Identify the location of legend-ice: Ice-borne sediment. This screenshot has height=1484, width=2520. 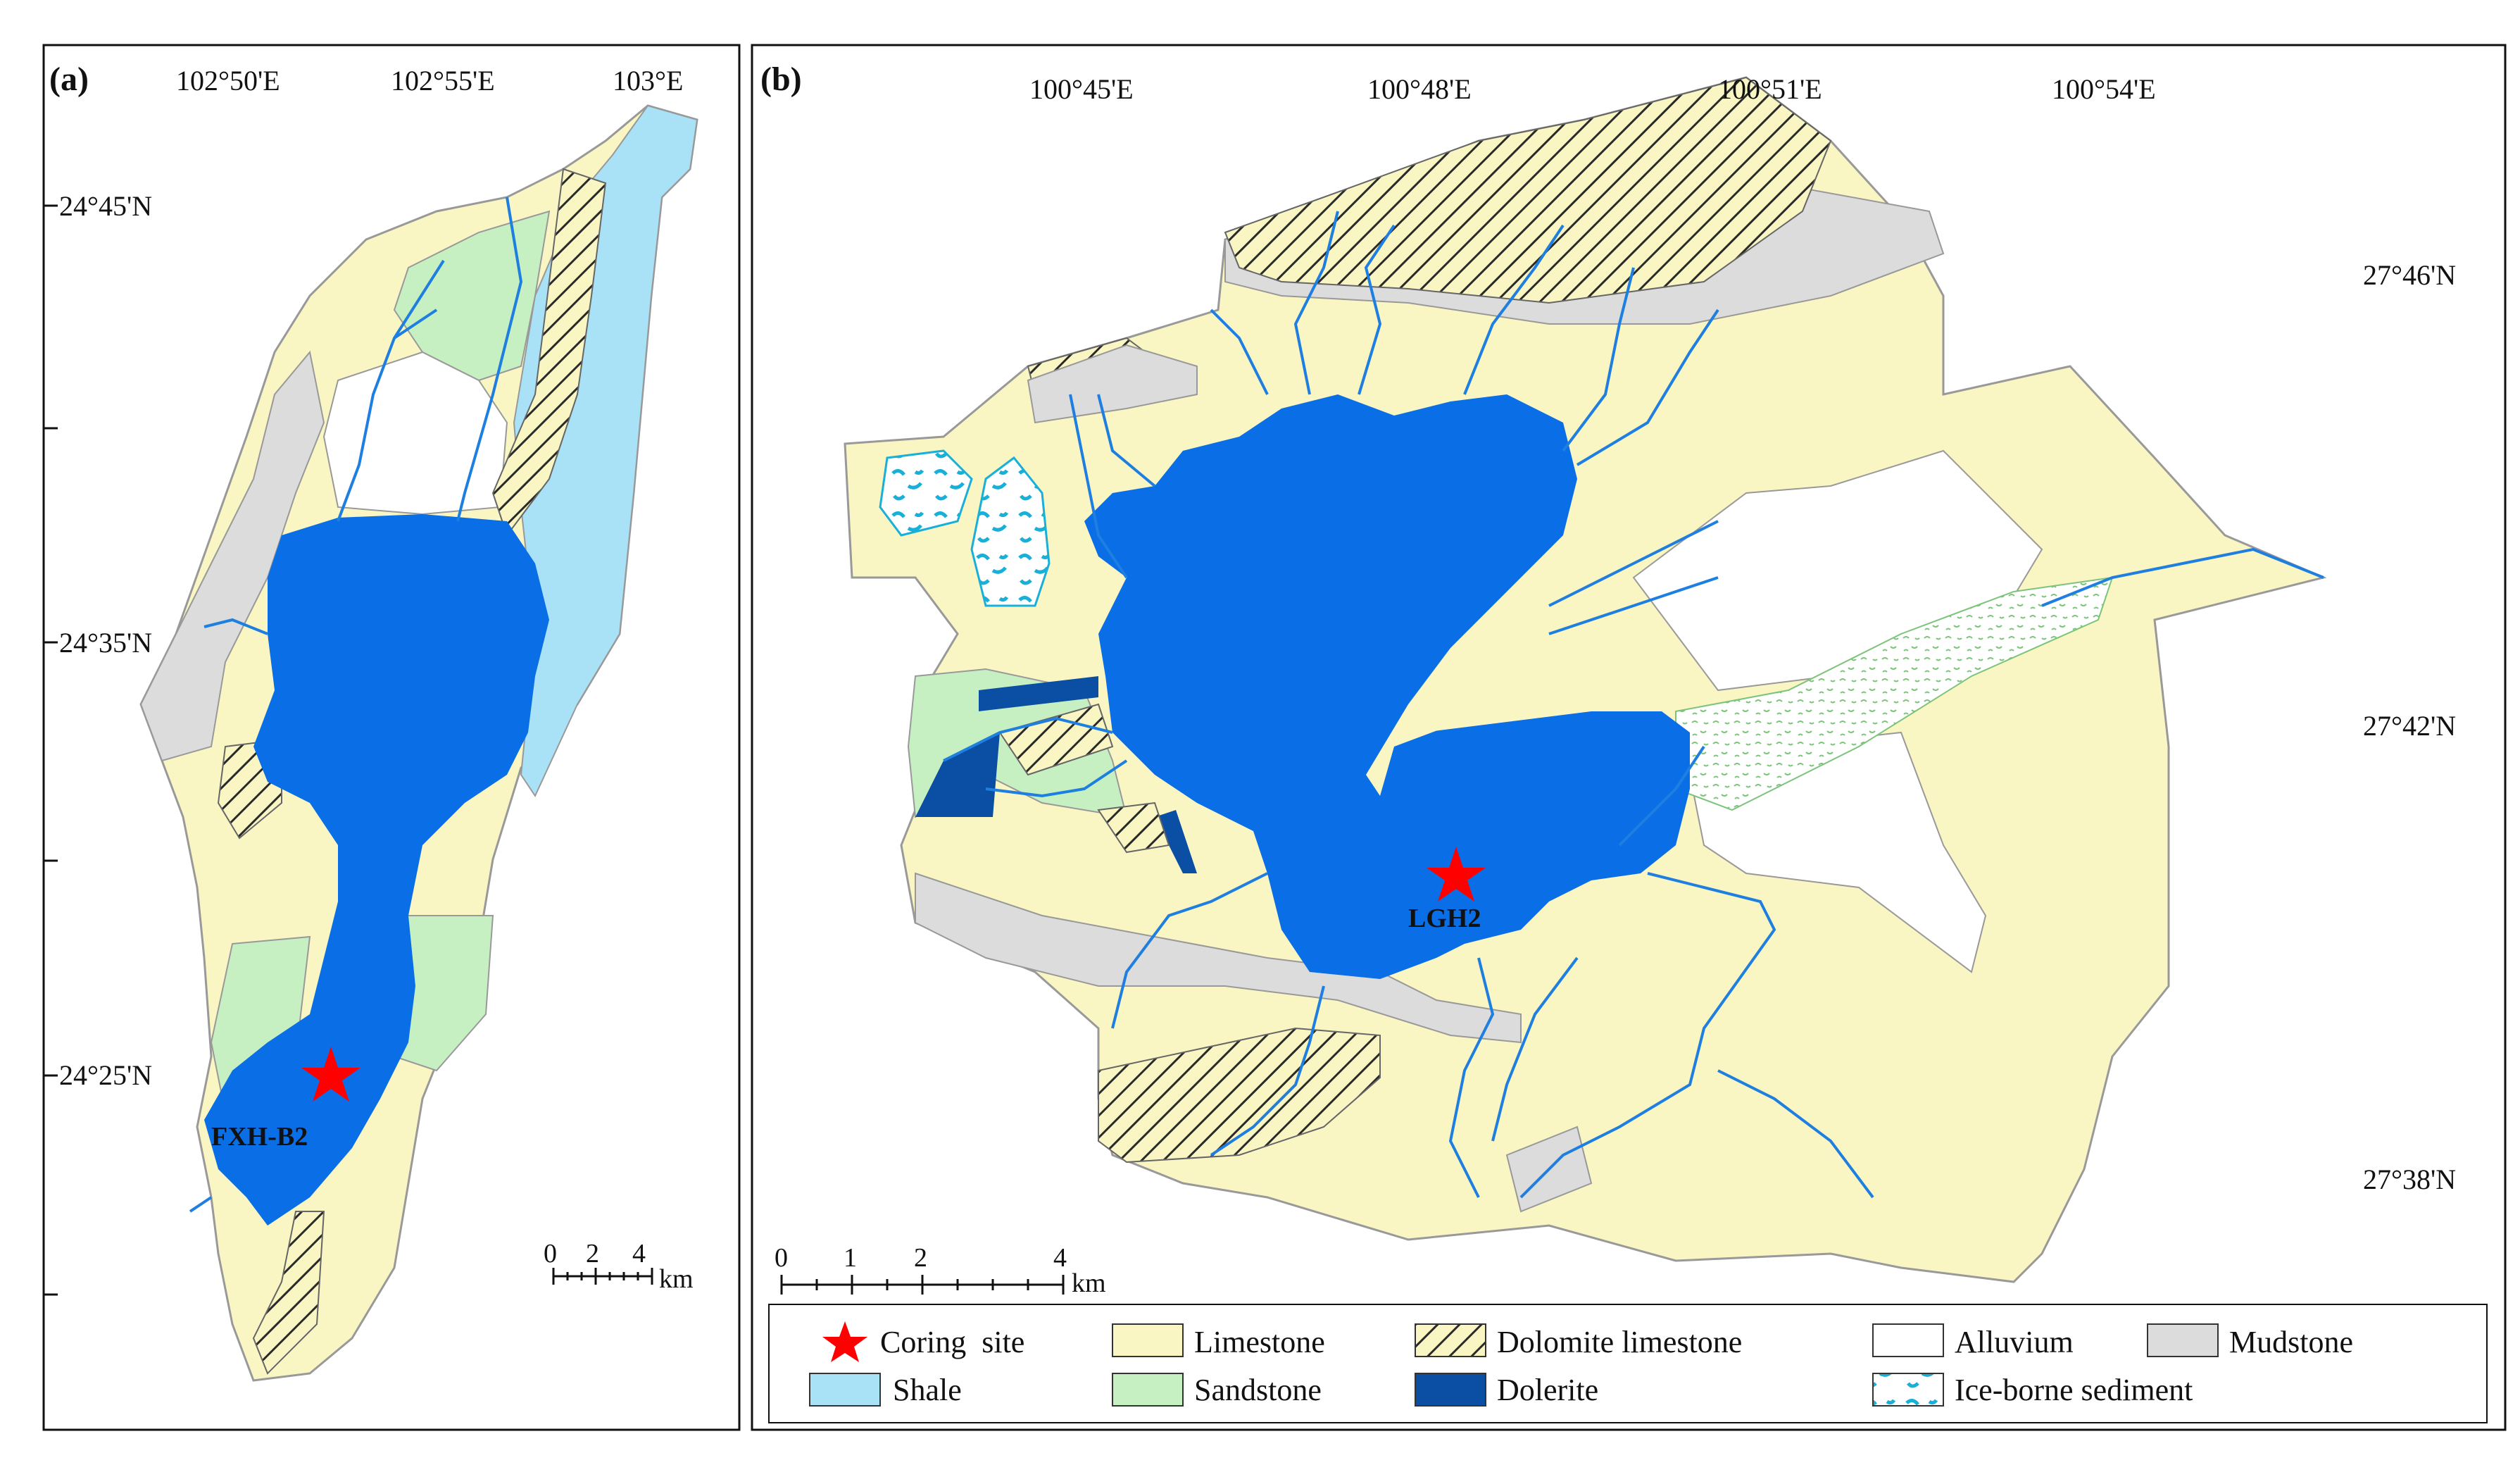
(2074, 1390).